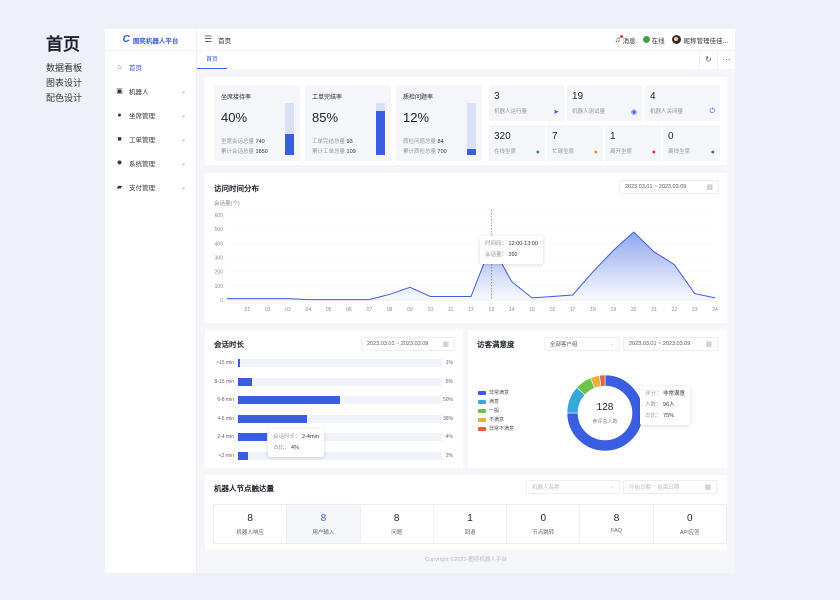 This screenshot has height=600, width=840. I want to click on tooltip-key: 会话量：, so click(496, 255).